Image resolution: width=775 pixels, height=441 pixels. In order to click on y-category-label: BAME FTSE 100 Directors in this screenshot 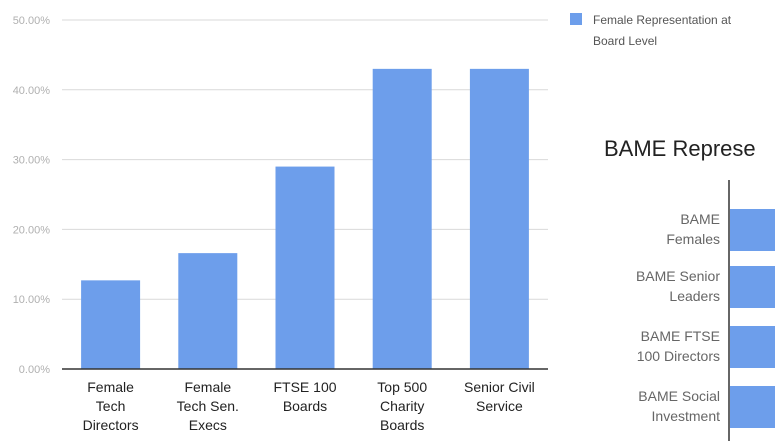, I will do `click(678, 346)`.